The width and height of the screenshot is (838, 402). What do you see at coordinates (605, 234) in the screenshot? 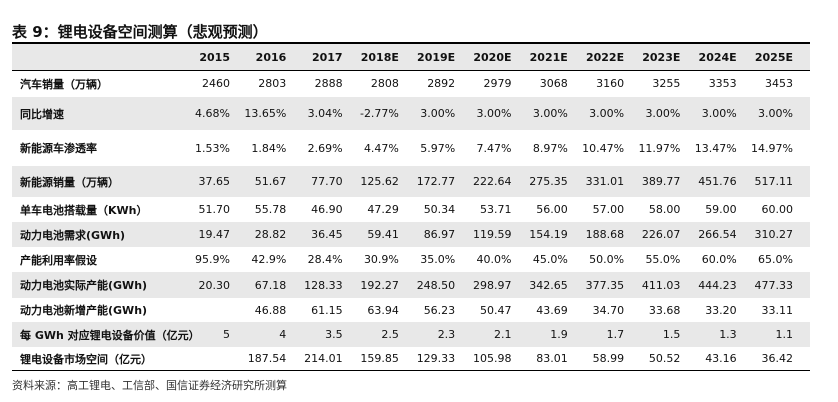
I see `table-cell: 188.68` at bounding box center [605, 234].